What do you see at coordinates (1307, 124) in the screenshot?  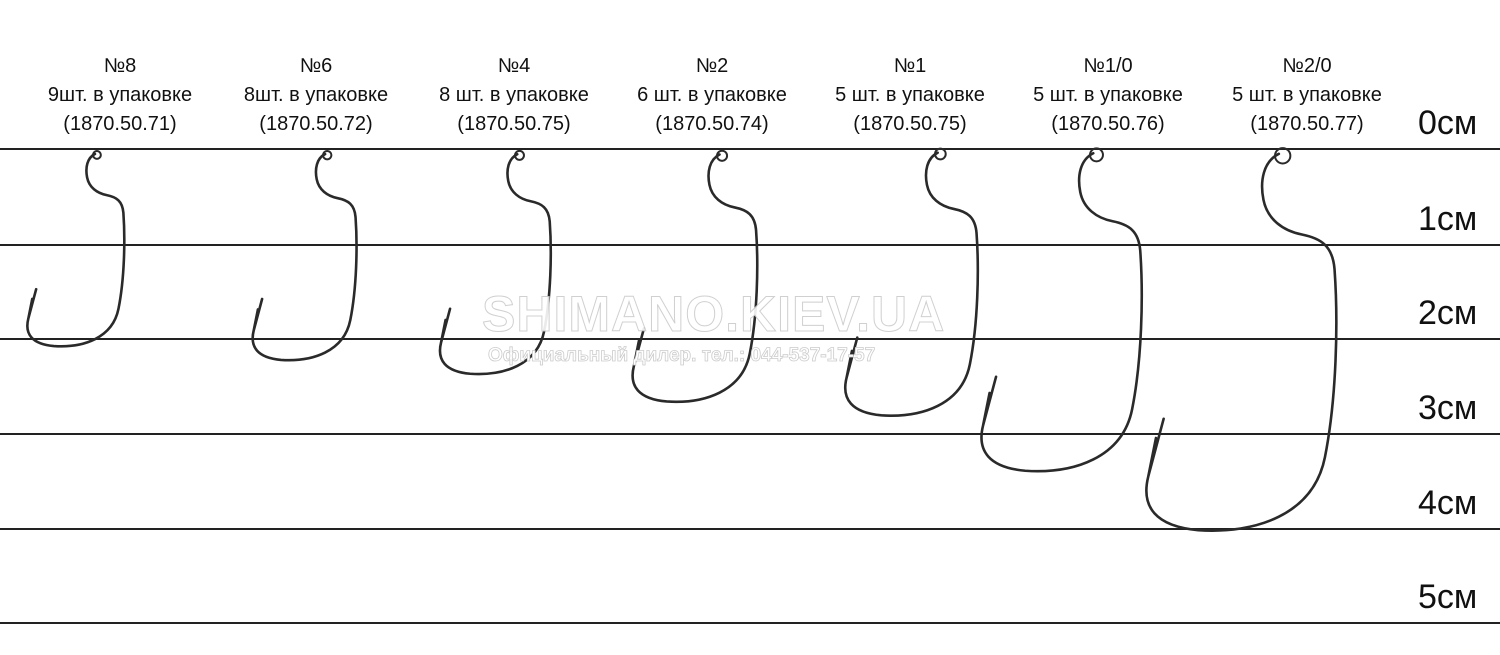 I see `hook-code: (1870.50.77)` at bounding box center [1307, 124].